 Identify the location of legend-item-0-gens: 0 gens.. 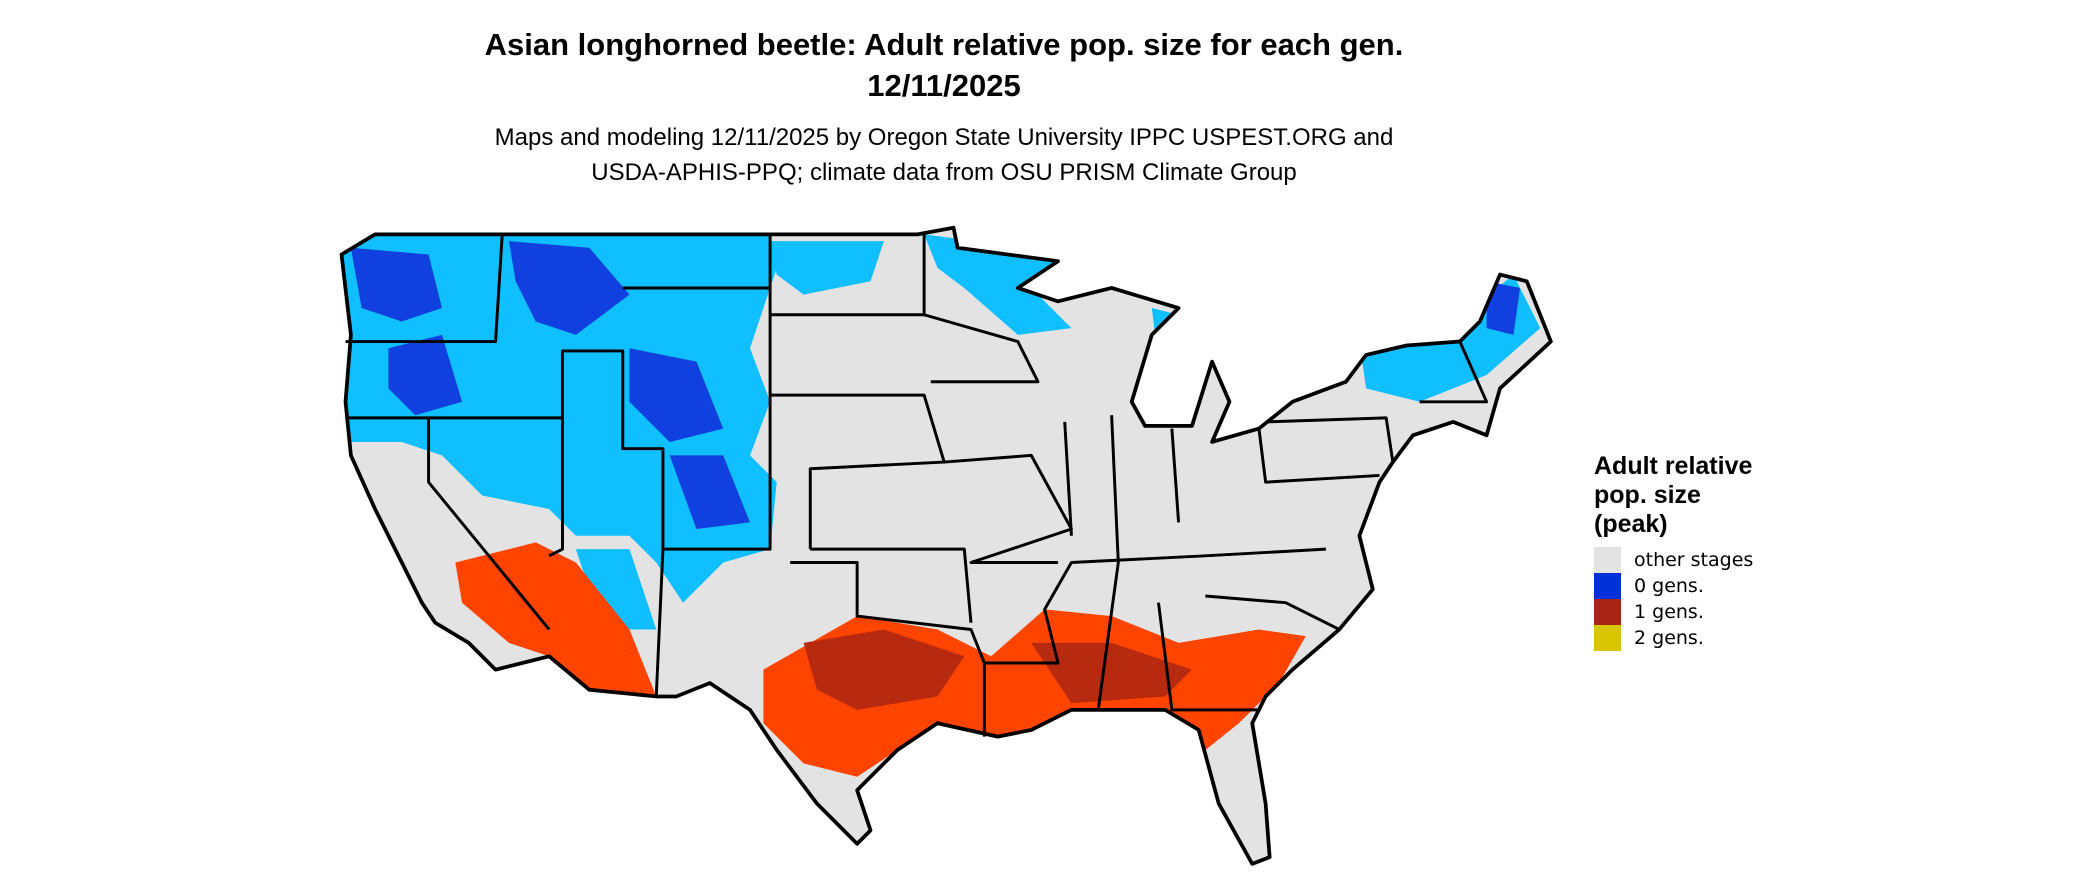
(1694, 586).